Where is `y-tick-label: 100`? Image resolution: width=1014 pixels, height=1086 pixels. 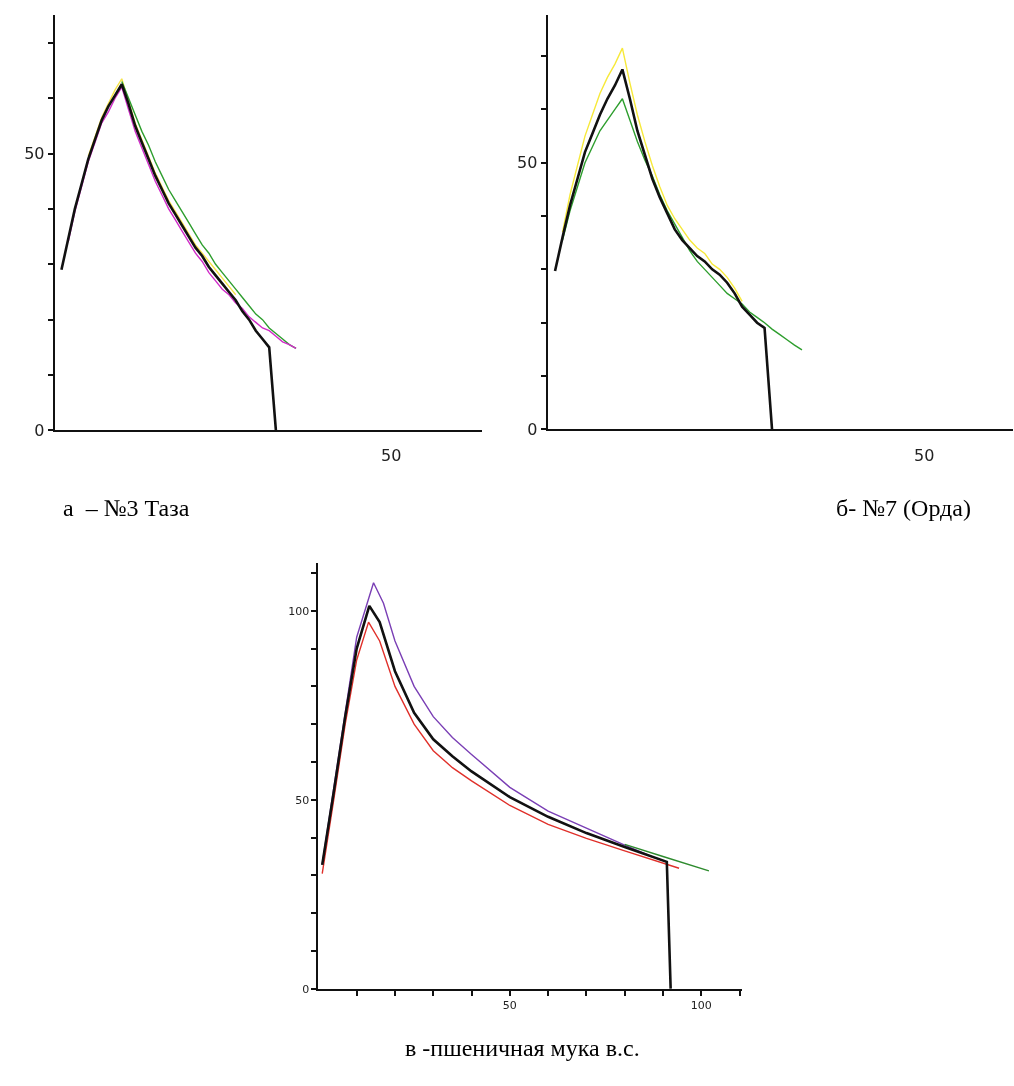 y-tick-label: 100 is located at coordinates (299, 611).